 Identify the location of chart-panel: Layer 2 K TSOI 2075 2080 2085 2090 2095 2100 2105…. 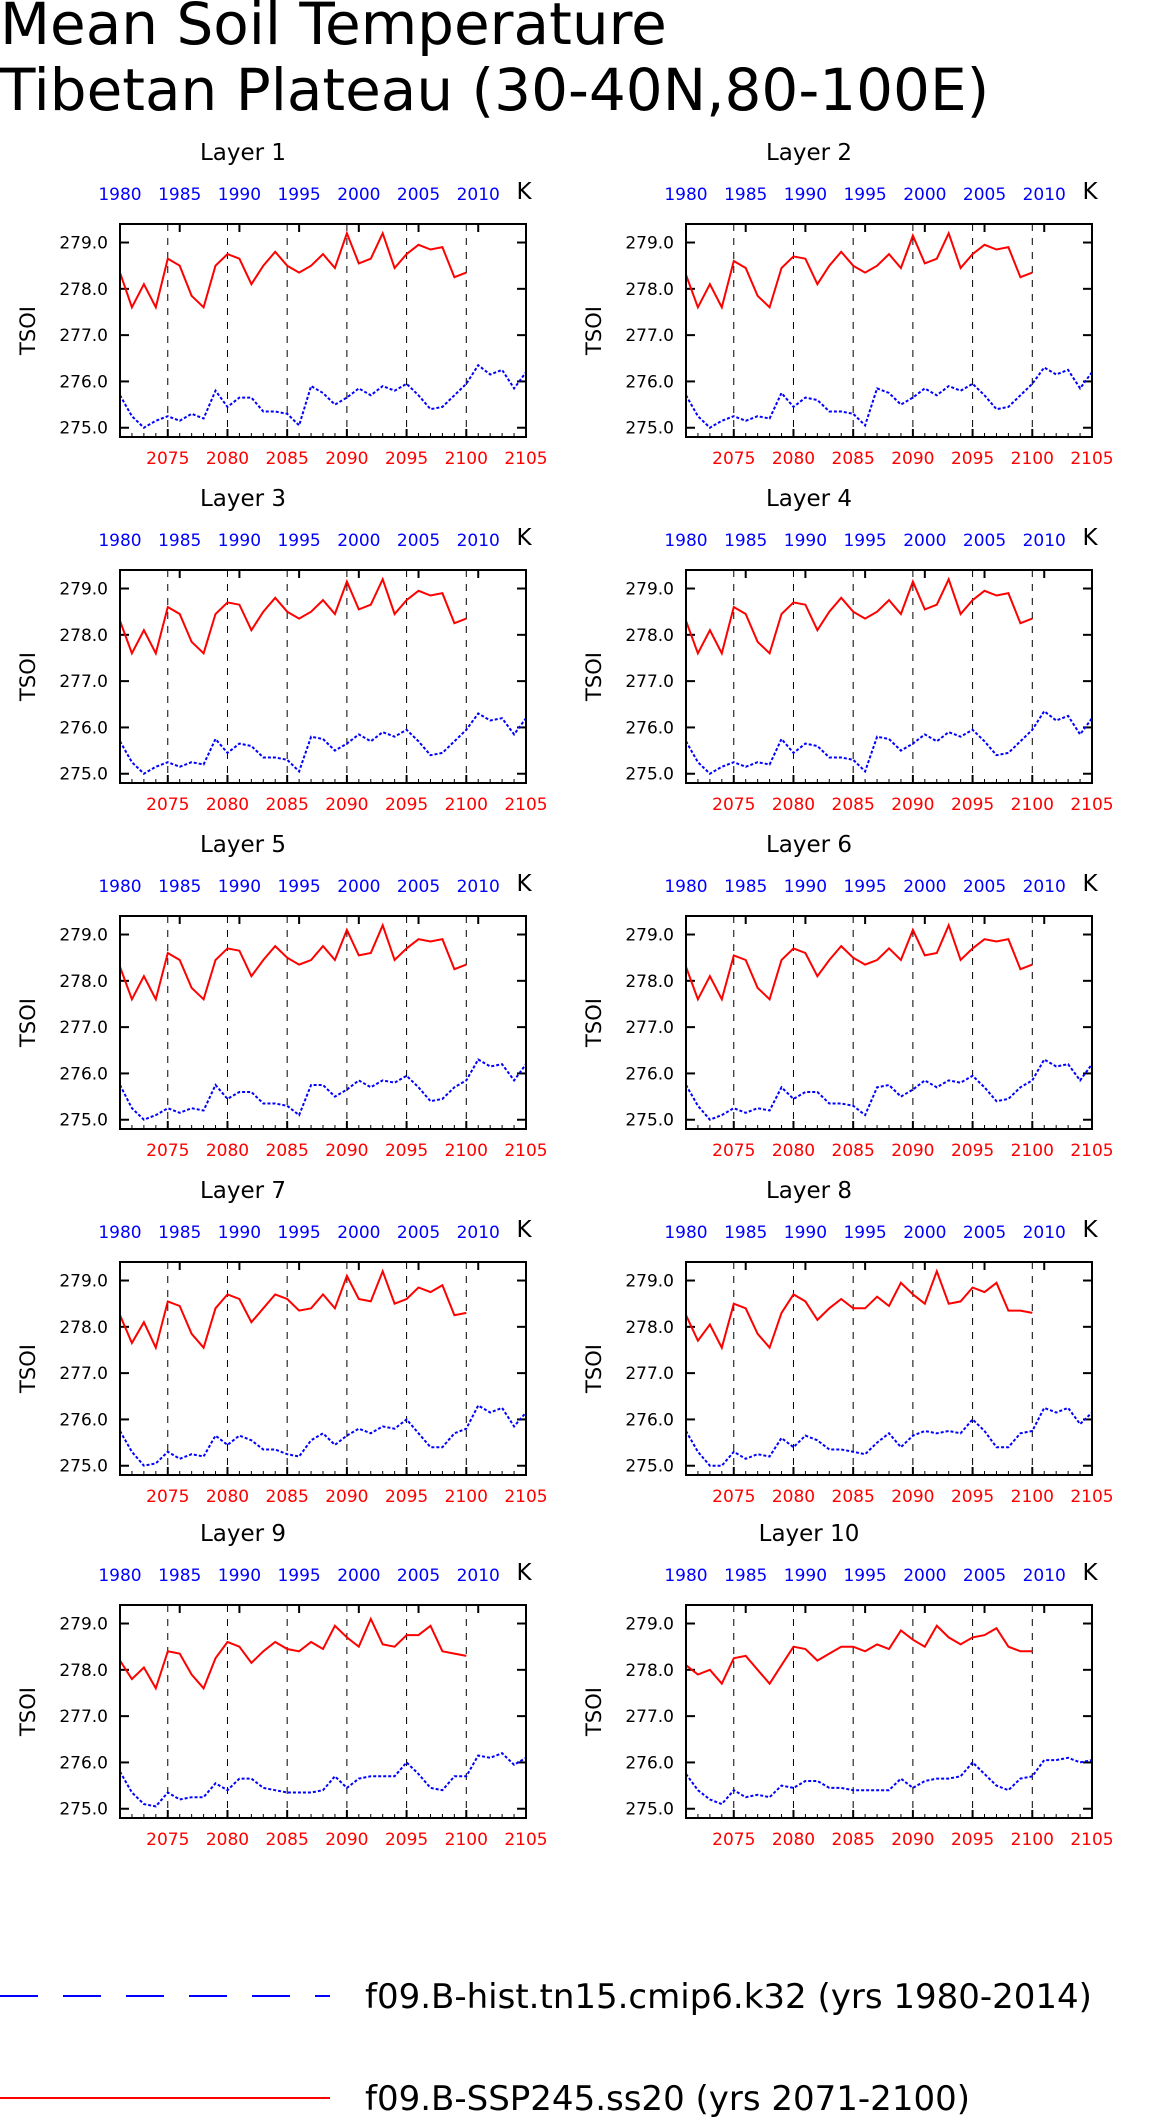
(848, 304).